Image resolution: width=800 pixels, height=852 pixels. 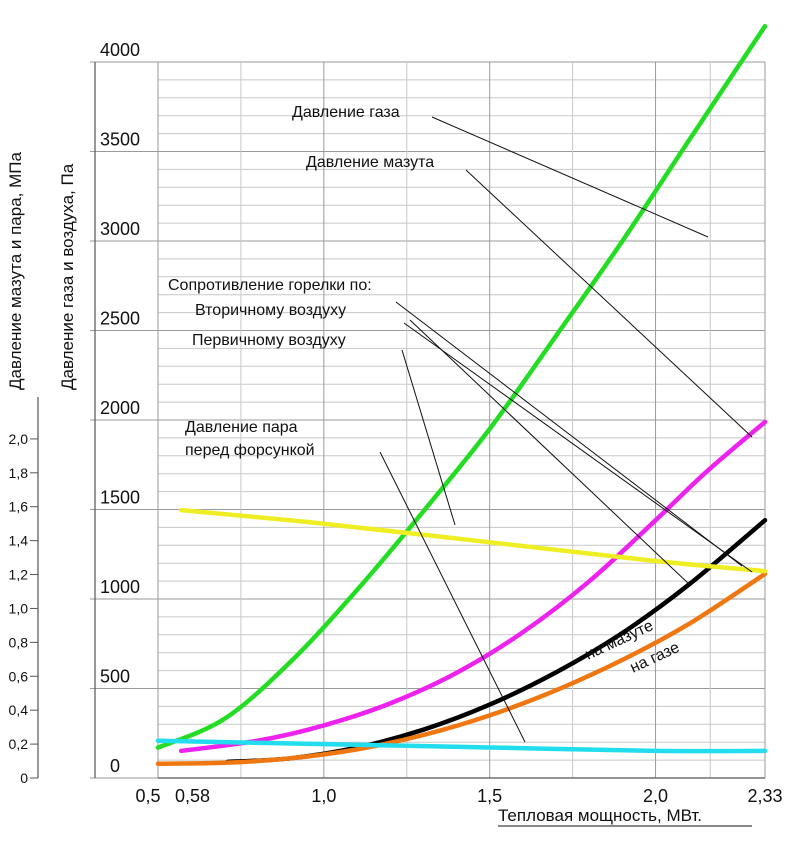 I want to click on y-tick-mpa: 1,6, so click(x=19, y=507).